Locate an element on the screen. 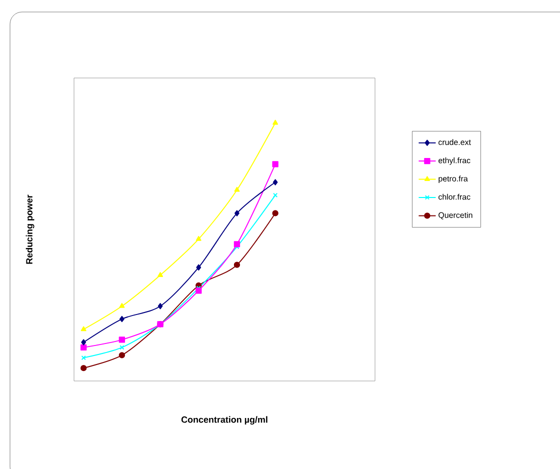 The image size is (560, 469). y-axis-title: Reducing power is located at coordinates (30, 229).